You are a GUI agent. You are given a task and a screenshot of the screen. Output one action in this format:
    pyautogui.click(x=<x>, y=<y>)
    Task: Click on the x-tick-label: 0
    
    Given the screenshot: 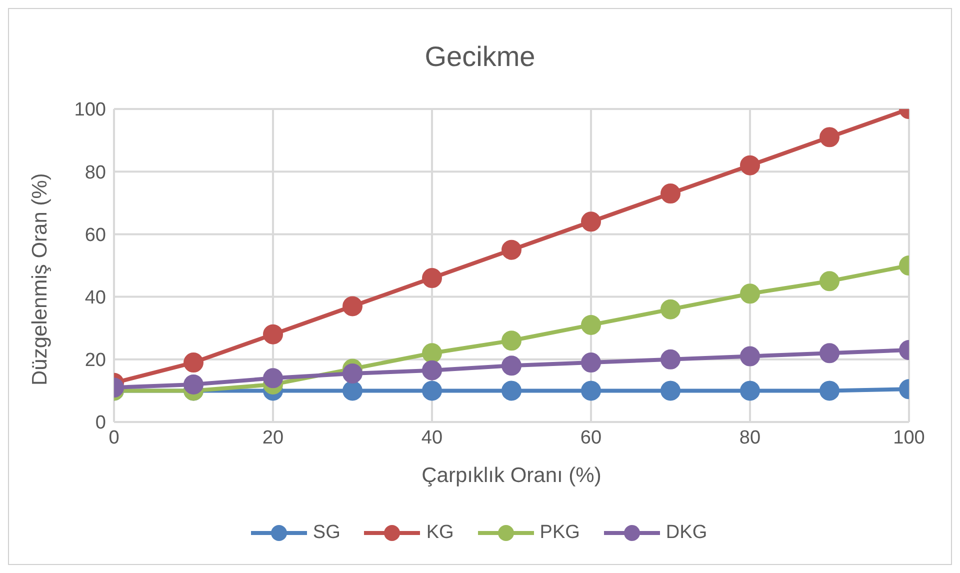 What is the action you would take?
    pyautogui.click(x=114, y=437)
    